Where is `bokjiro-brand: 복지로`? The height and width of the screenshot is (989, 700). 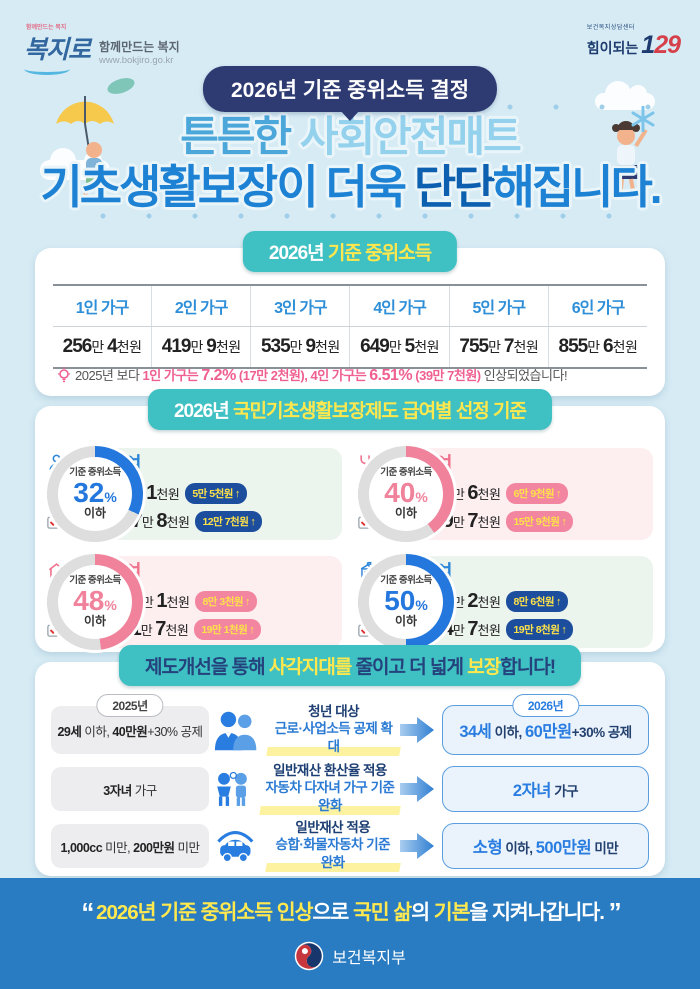
bokjiro-brand: 복지로 is located at coordinates (57, 50).